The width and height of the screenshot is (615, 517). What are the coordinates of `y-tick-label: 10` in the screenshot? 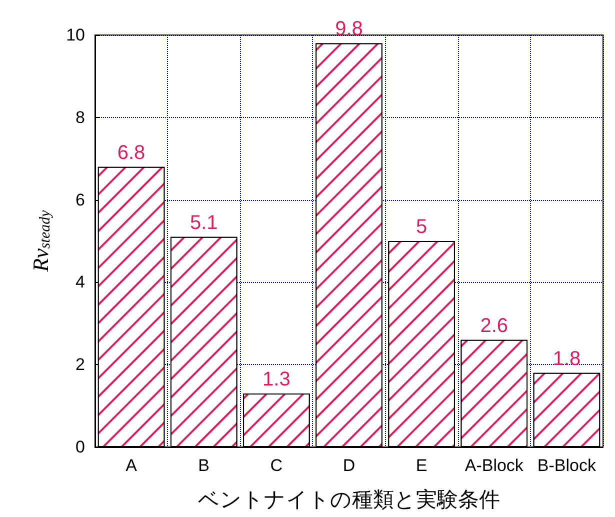 It's located at (75, 35).